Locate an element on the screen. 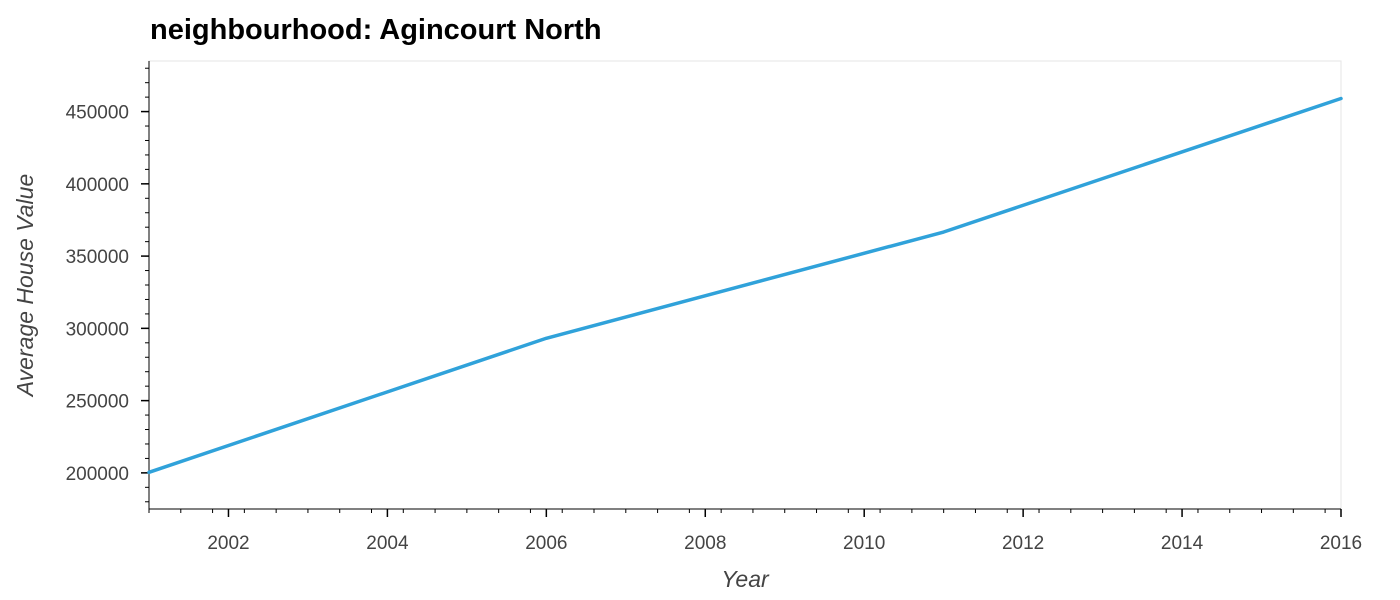  x-tick-label: 2010 is located at coordinates (864, 543).